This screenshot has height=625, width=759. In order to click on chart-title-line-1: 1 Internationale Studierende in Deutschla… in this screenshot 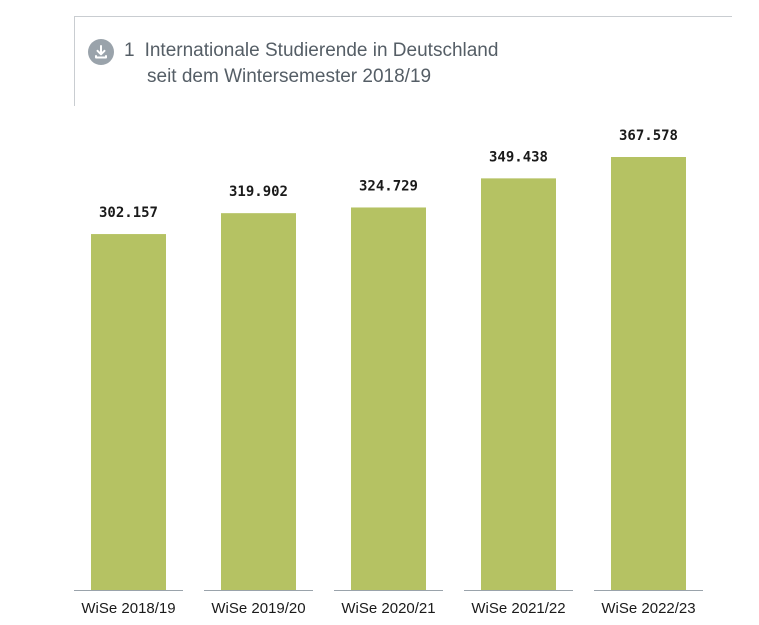, I will do `click(311, 51)`.